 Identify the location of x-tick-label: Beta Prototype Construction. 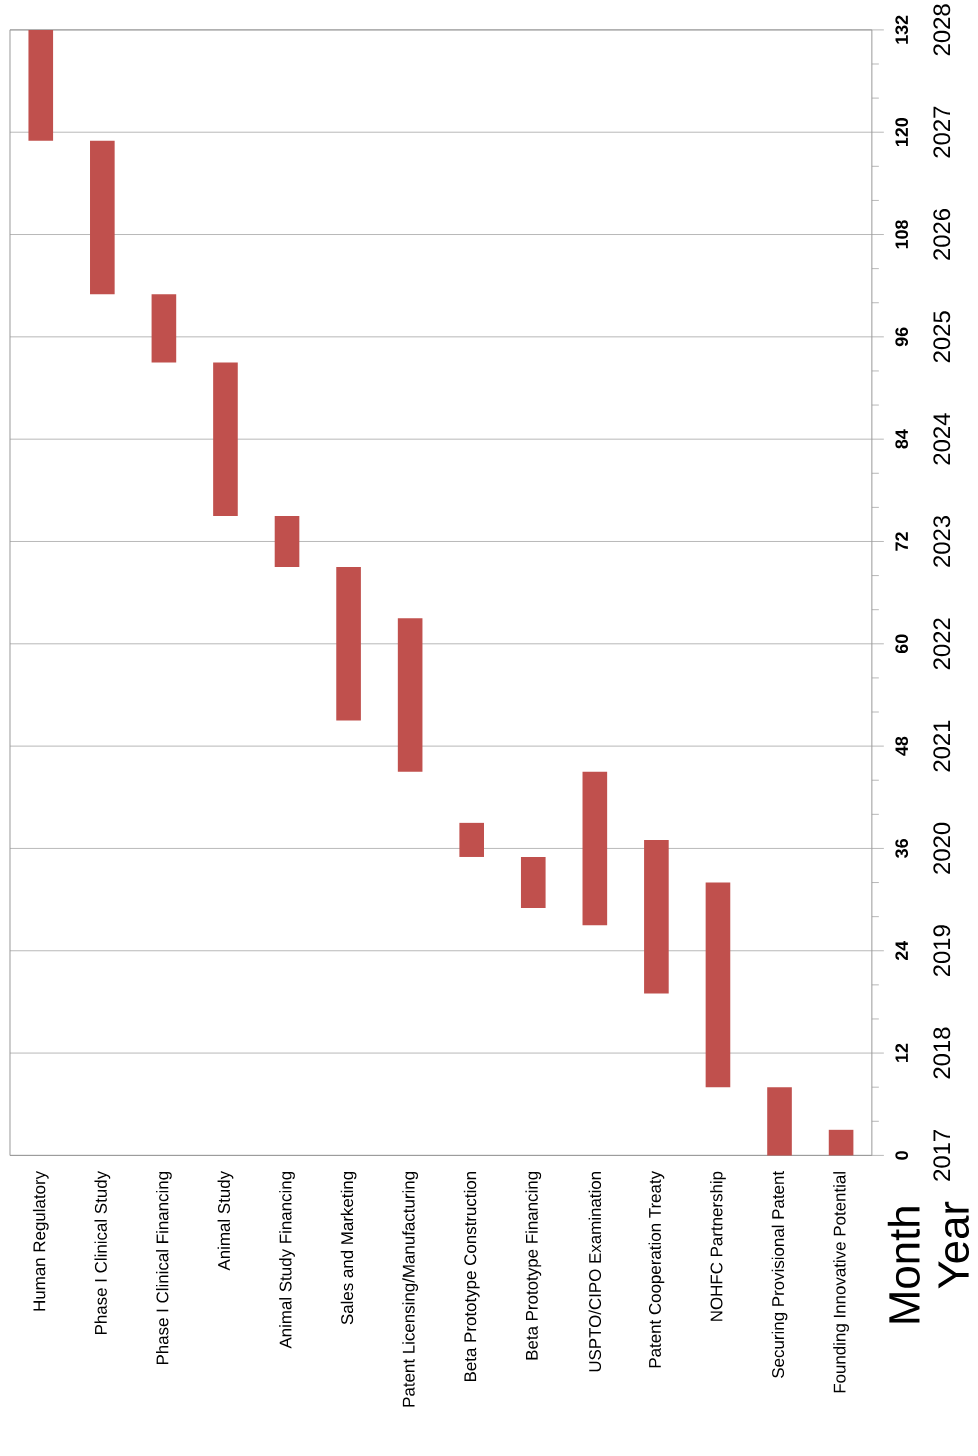
(471, 1277).